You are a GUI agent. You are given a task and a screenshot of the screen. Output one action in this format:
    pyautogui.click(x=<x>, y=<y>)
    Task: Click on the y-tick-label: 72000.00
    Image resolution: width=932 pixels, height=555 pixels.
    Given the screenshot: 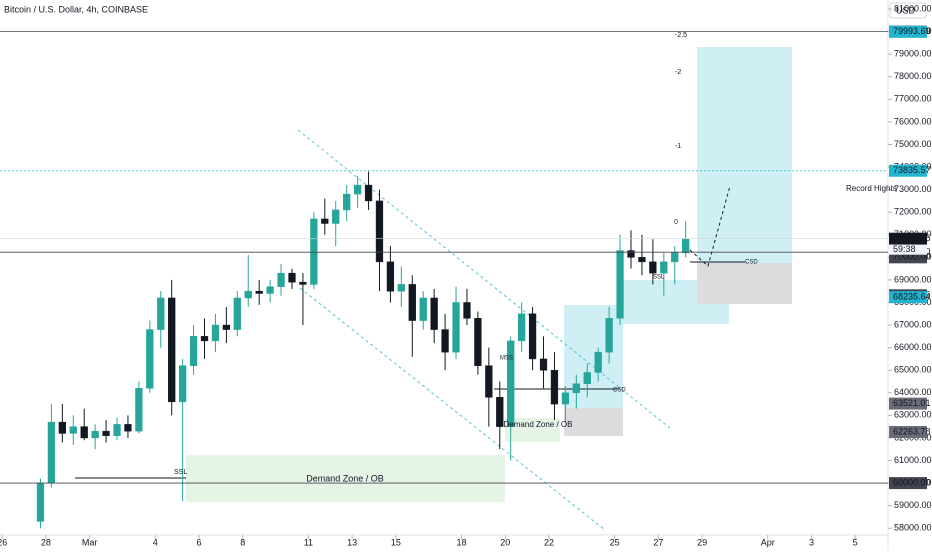 What is the action you would take?
    pyautogui.click(x=913, y=212)
    